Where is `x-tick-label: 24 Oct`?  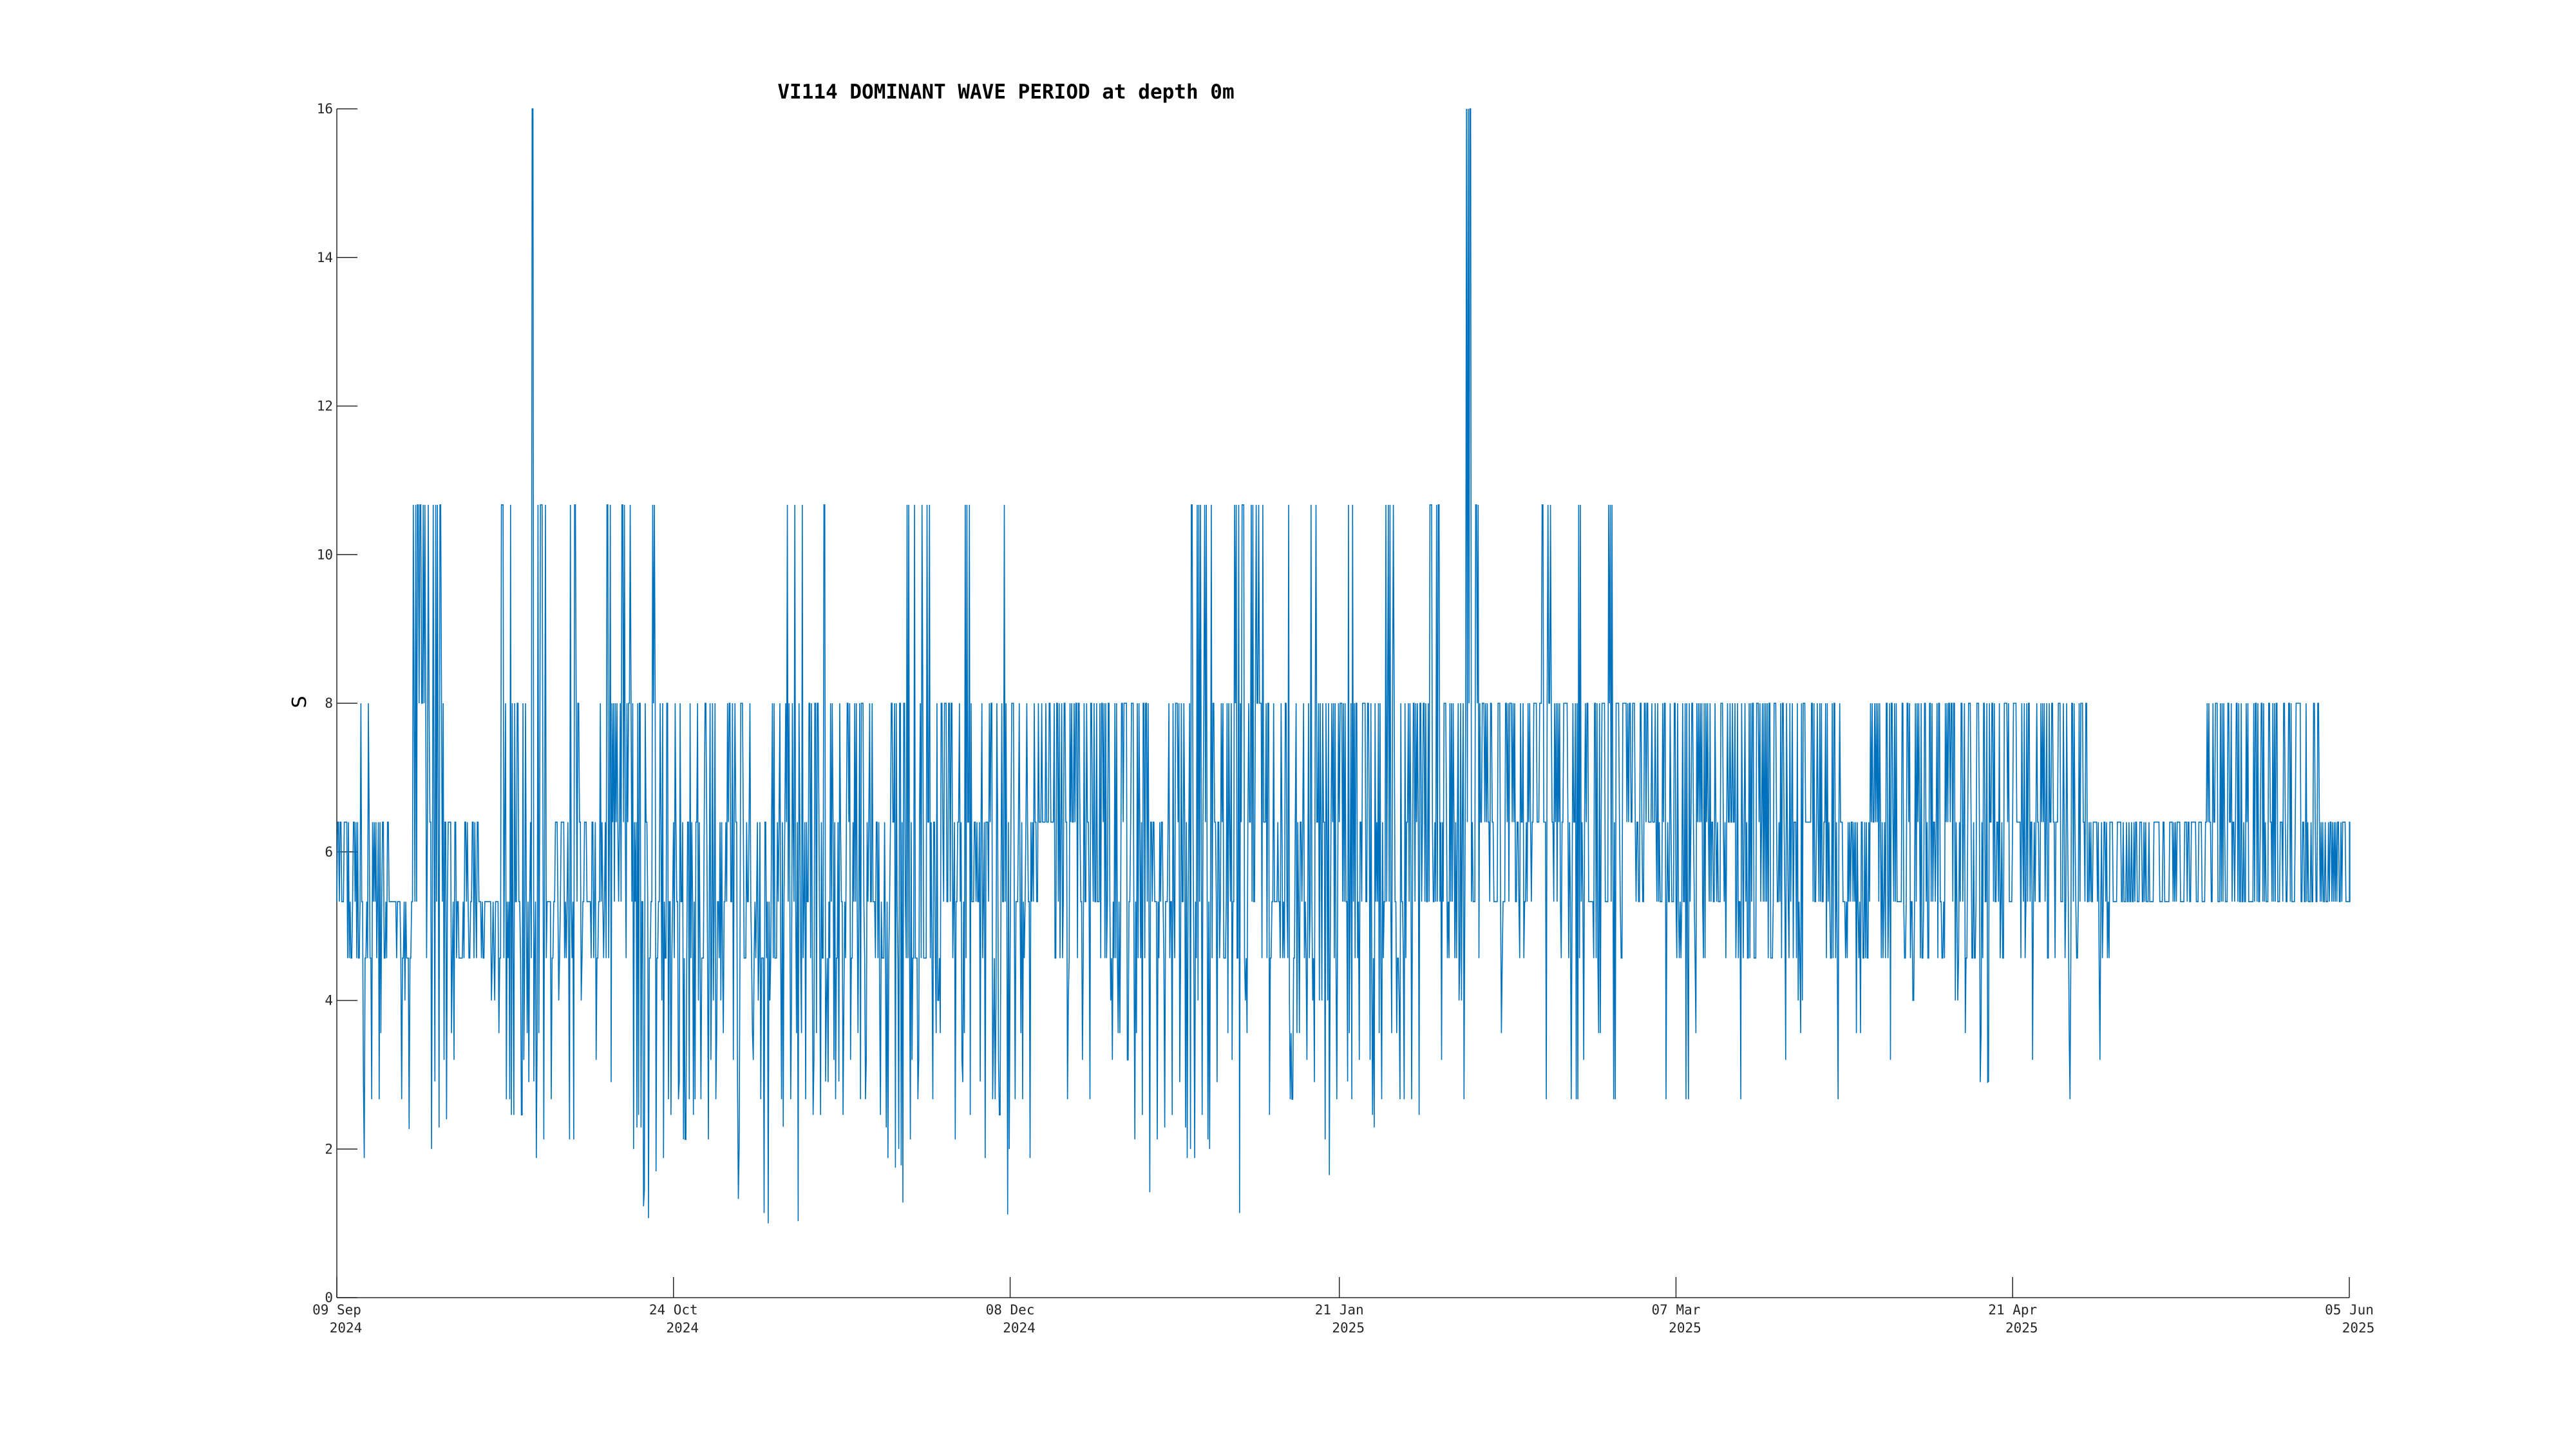
x-tick-label: 24 Oct is located at coordinates (674, 1310).